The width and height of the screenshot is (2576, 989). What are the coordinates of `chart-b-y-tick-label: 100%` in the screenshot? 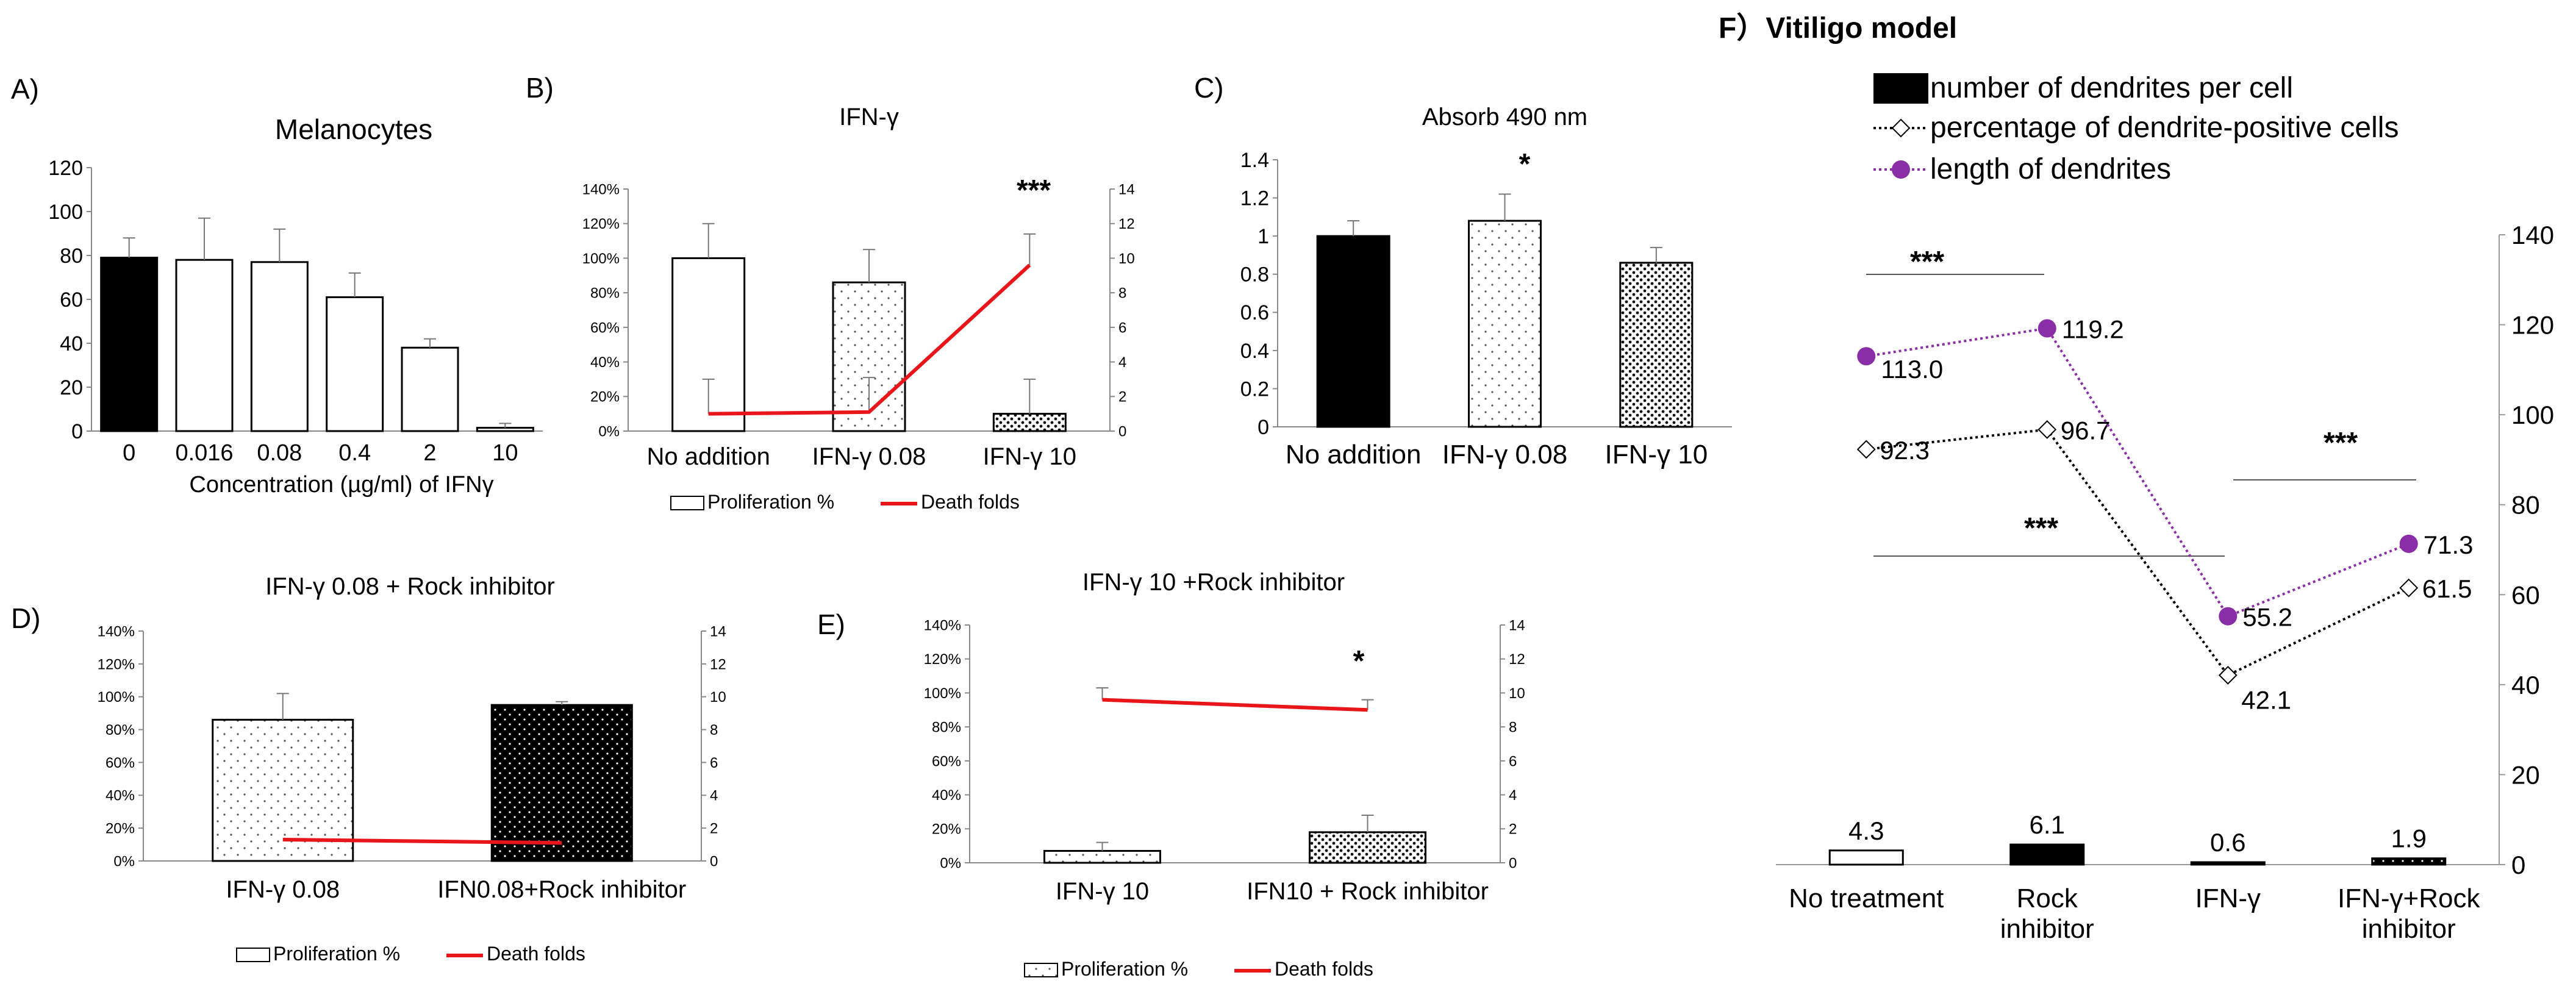 It's located at (601, 259).